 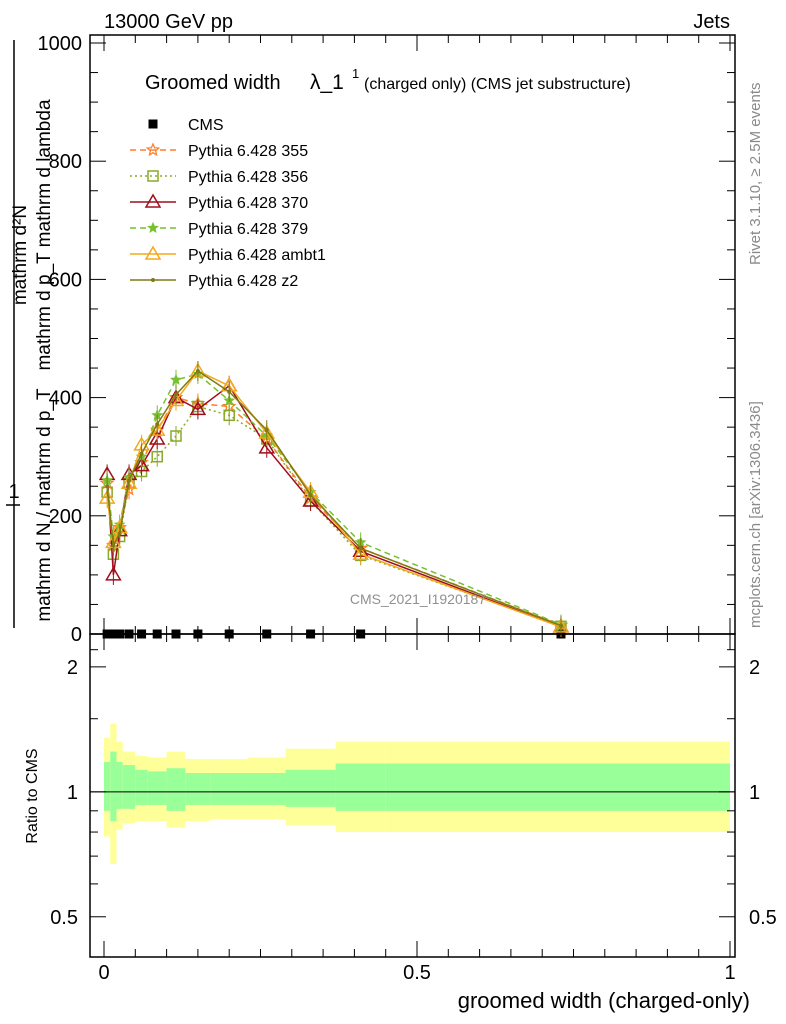 I want to click on title-symbol: λ_1, so click(x=327, y=82).